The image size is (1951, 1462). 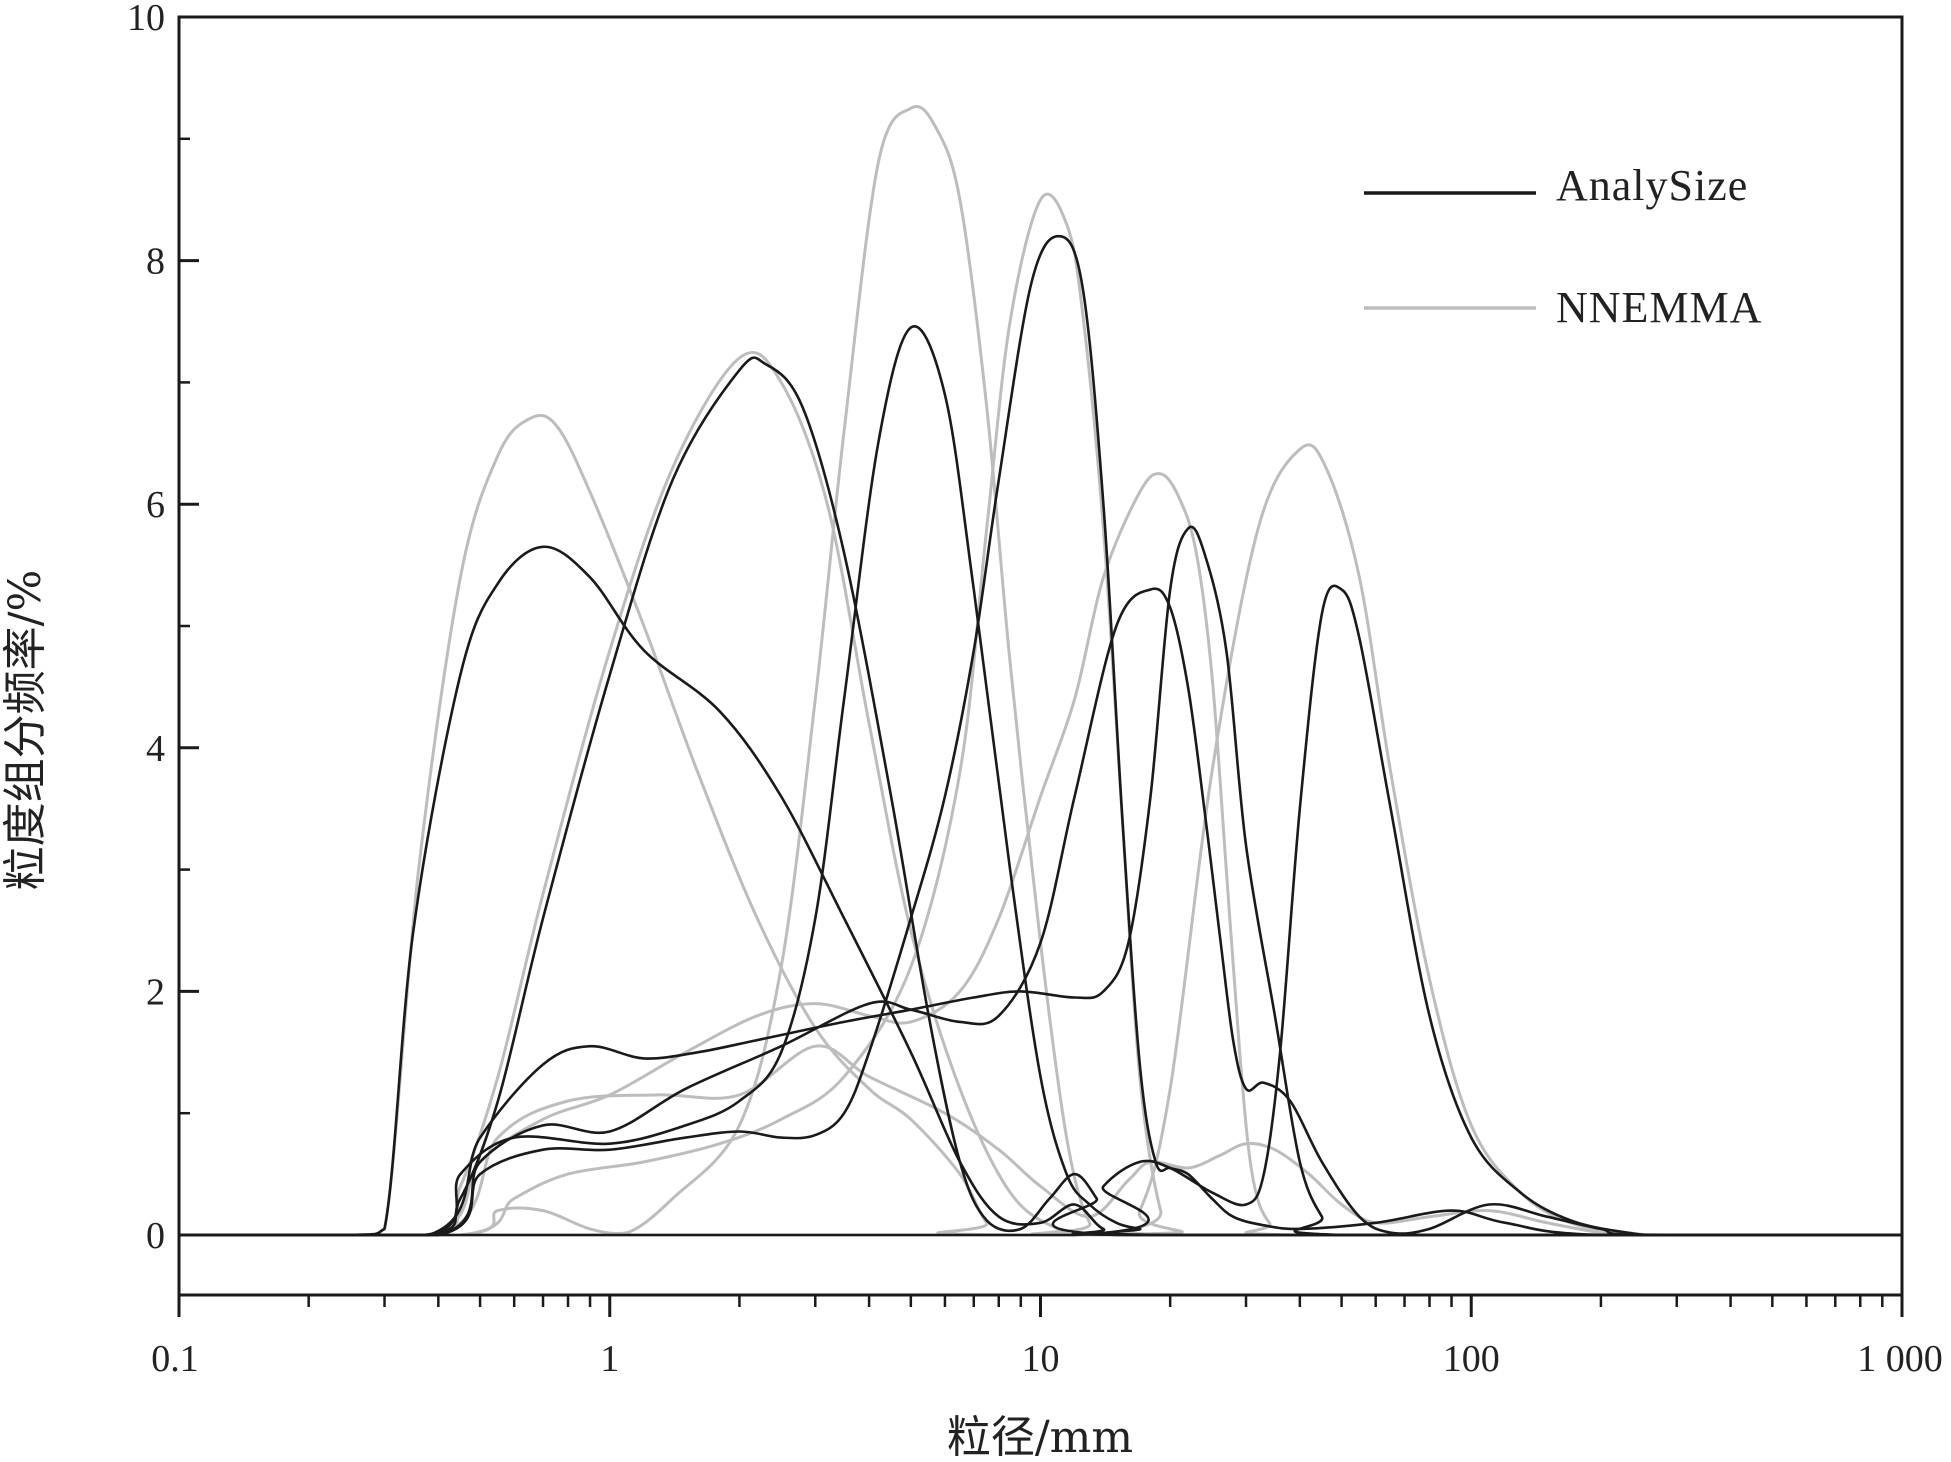 What do you see at coordinates (1900, 1359) in the screenshot?
I see `x-tick-label: 1 000` at bounding box center [1900, 1359].